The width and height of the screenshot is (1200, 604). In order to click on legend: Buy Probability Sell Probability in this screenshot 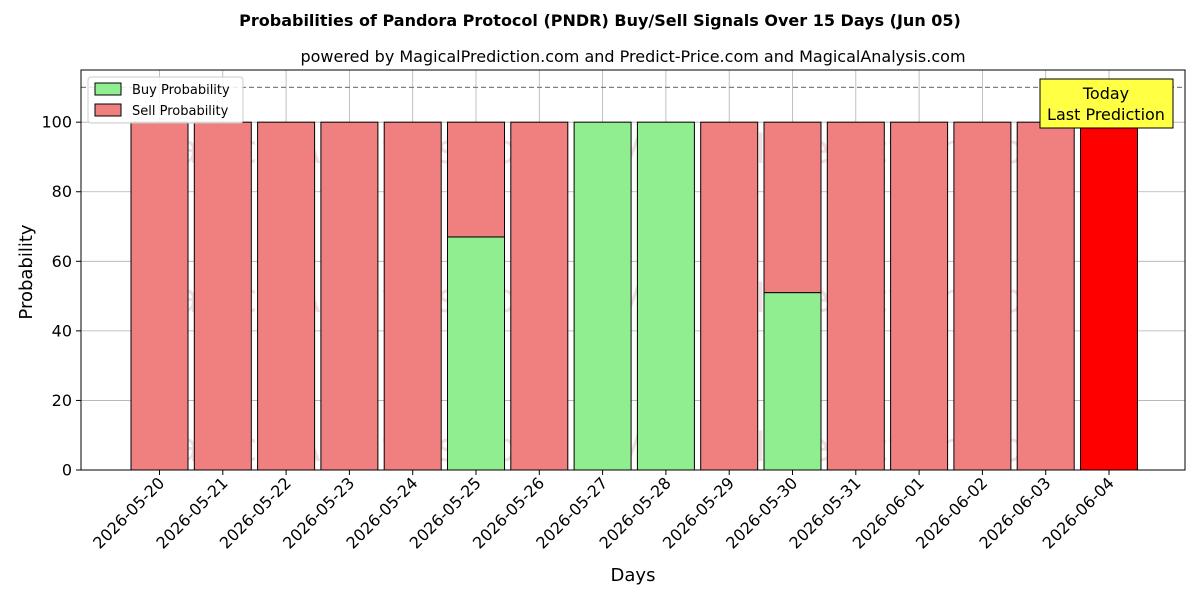, I will do `click(165, 100)`.